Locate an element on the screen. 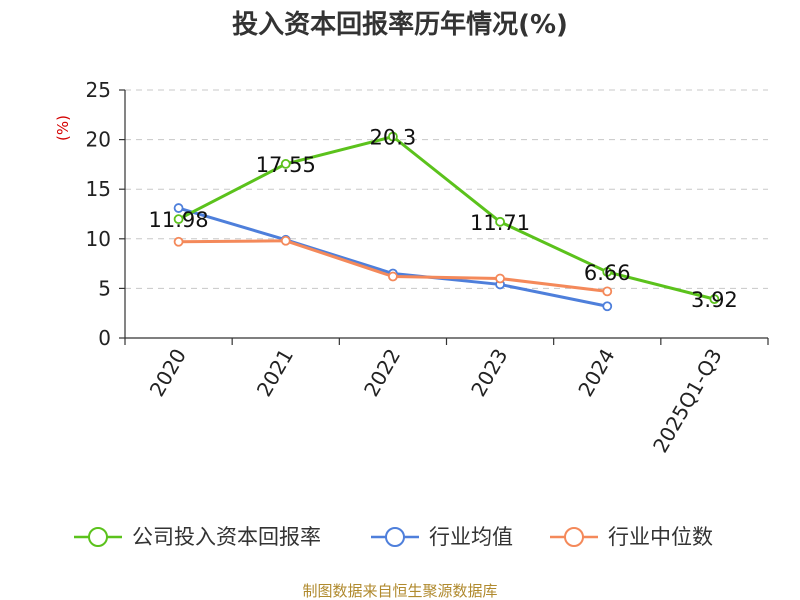 The image size is (800, 600). data-label: 20.3 is located at coordinates (393, 138).